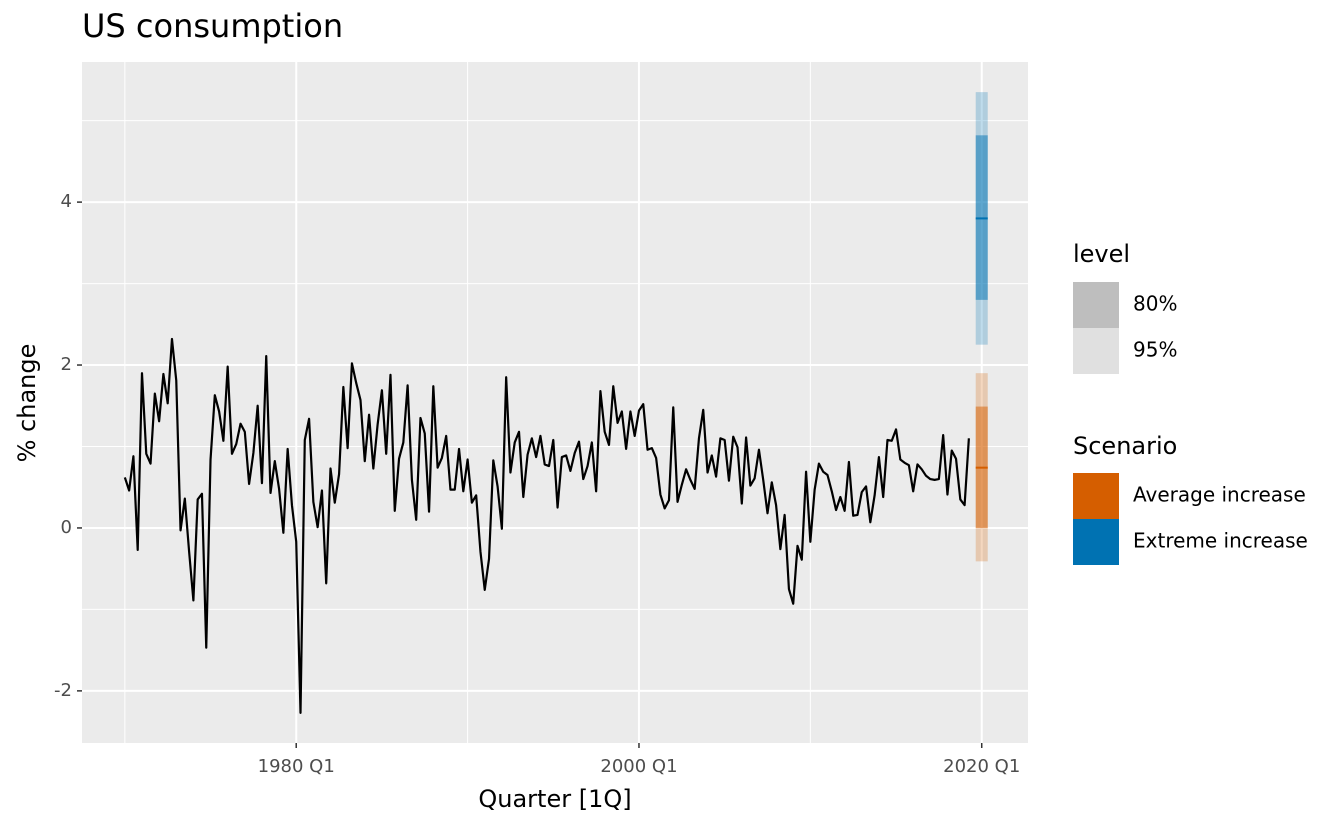 Image resolution: width=1344 pixels, height=830 pixels. What do you see at coordinates (1155, 304) in the screenshot?
I see `legend-label: 80%` at bounding box center [1155, 304].